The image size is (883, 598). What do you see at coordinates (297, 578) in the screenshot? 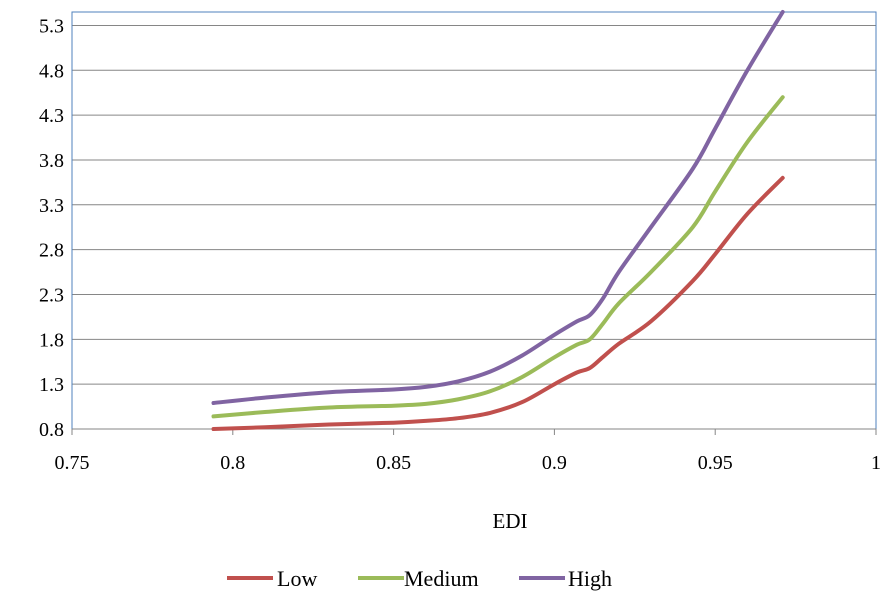
I see `legend-label-low: Low` at bounding box center [297, 578].